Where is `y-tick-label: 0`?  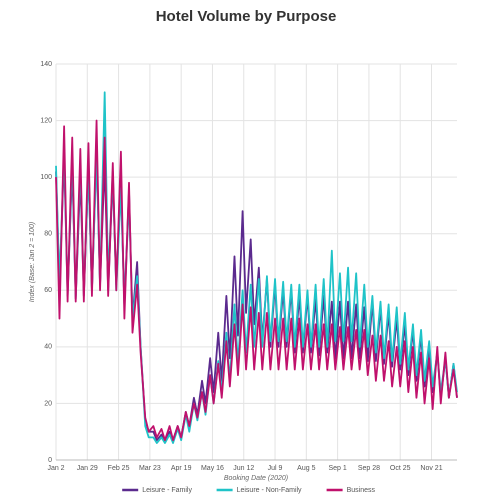 y-tick-label: 0 is located at coordinates (50, 460).